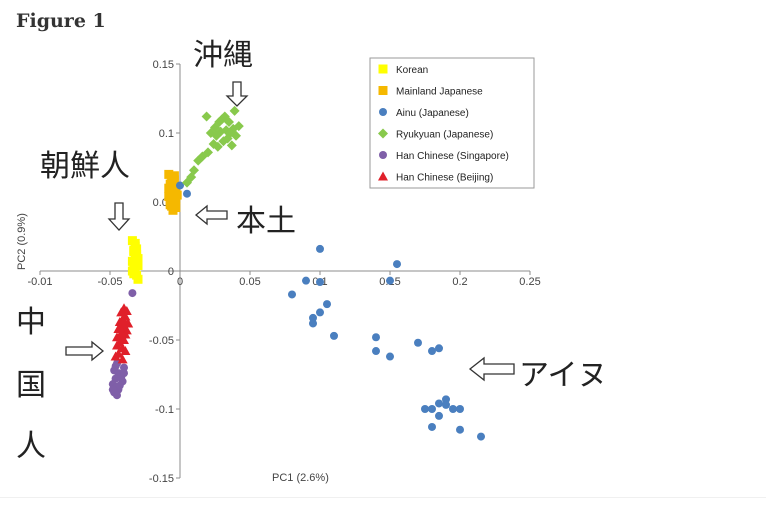  Describe the element at coordinates (161, 479) in the screenshot. I see `y-tick-label: -0.15` at that location.